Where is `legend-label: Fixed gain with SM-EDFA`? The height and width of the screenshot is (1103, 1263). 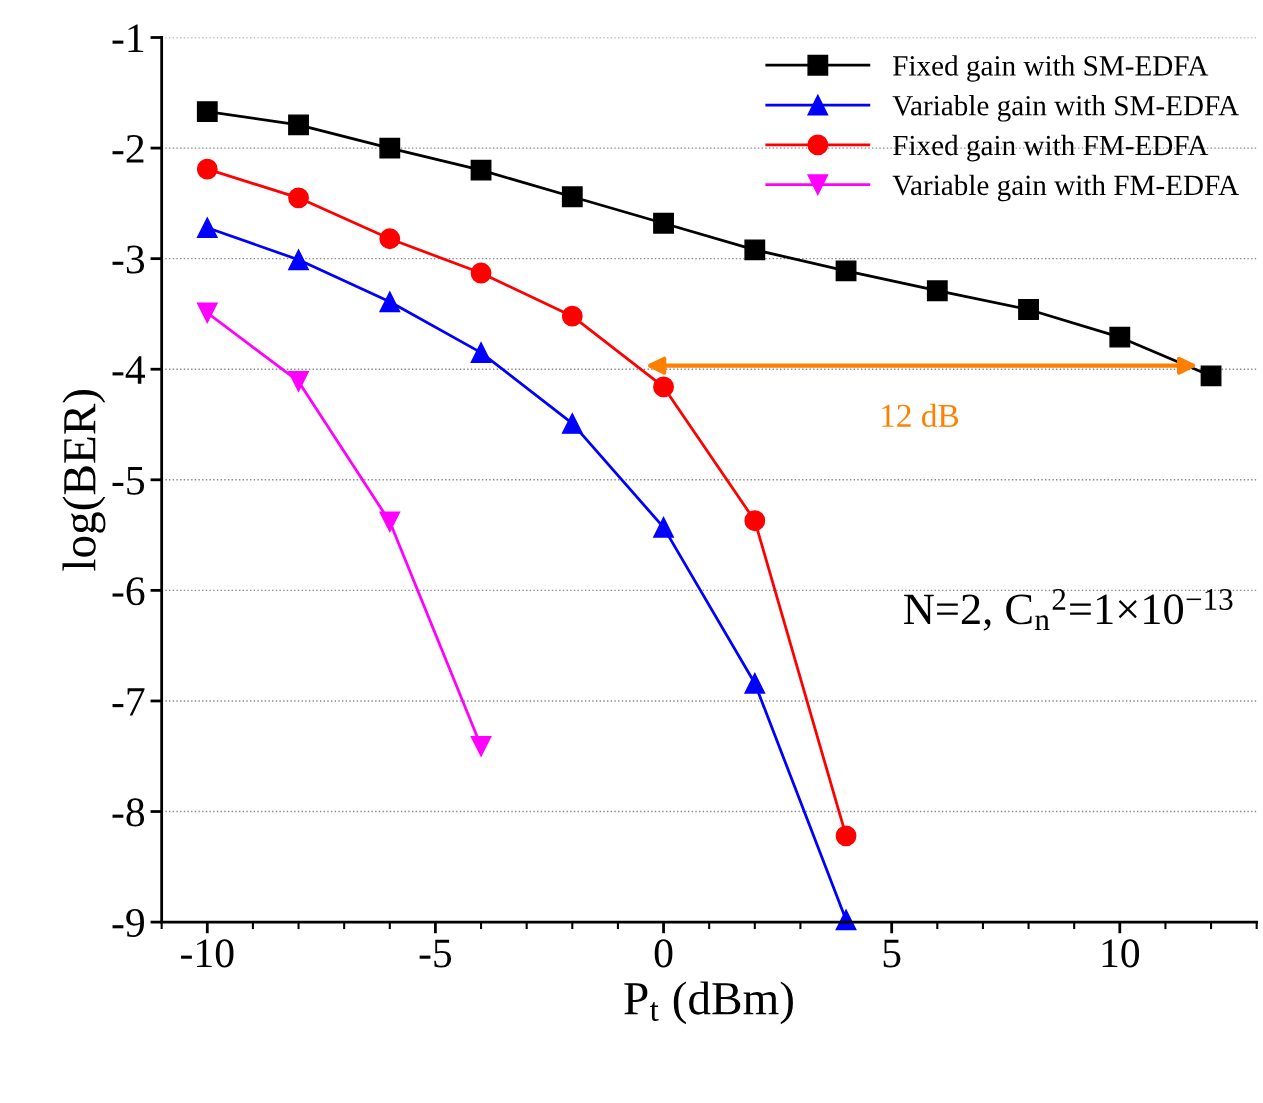
legend-label: Fixed gain with SM-EDFA is located at coordinates (1051, 68).